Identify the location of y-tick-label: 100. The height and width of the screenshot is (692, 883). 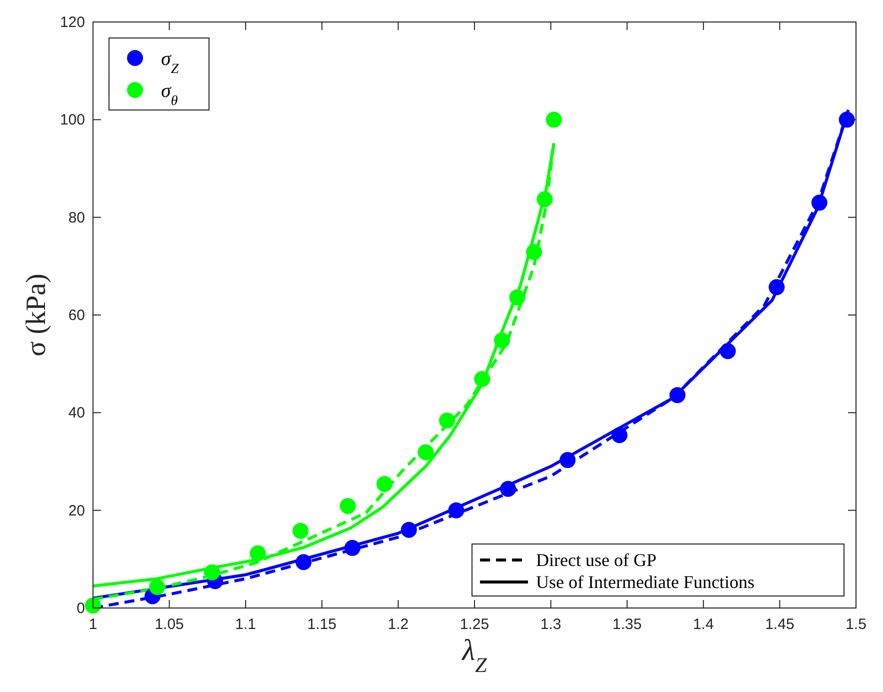
(72, 120).